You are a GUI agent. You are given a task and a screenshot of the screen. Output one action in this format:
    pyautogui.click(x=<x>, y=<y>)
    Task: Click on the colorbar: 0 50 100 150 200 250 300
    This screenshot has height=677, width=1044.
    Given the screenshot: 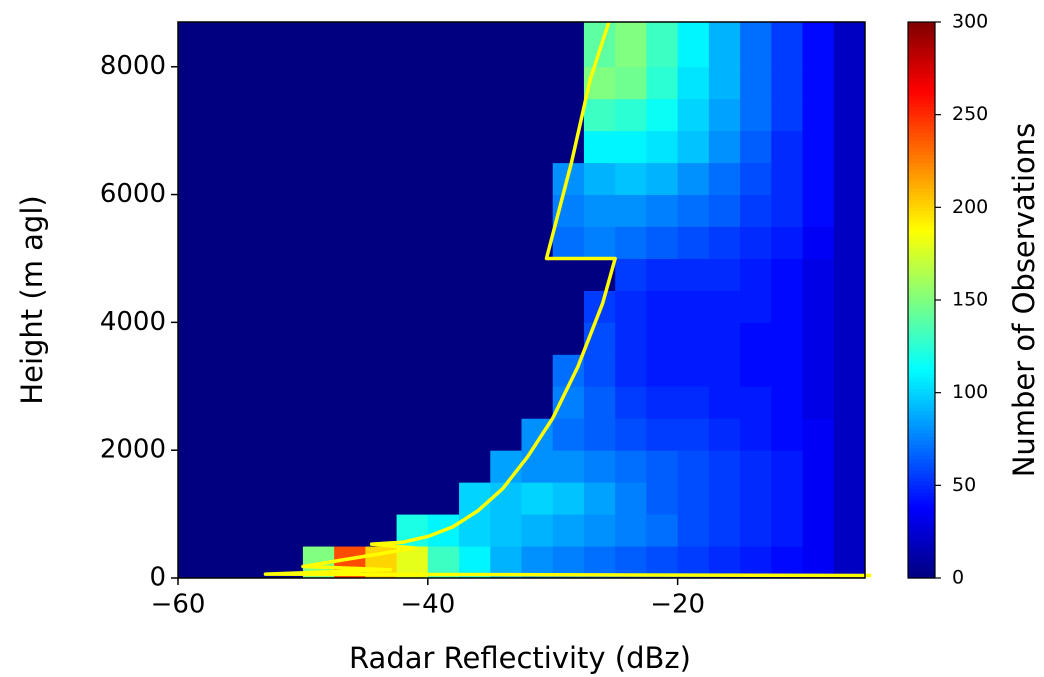 What is the action you would take?
    pyautogui.click(x=947, y=300)
    